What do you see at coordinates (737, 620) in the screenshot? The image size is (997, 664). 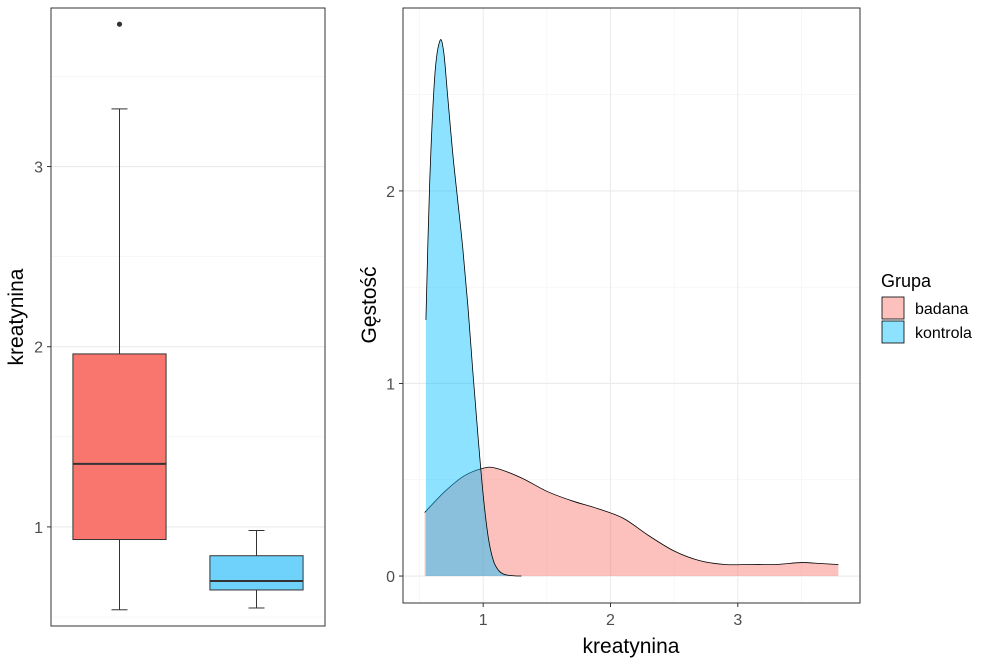 I see `density-x-tick-label: 3` at bounding box center [737, 620].